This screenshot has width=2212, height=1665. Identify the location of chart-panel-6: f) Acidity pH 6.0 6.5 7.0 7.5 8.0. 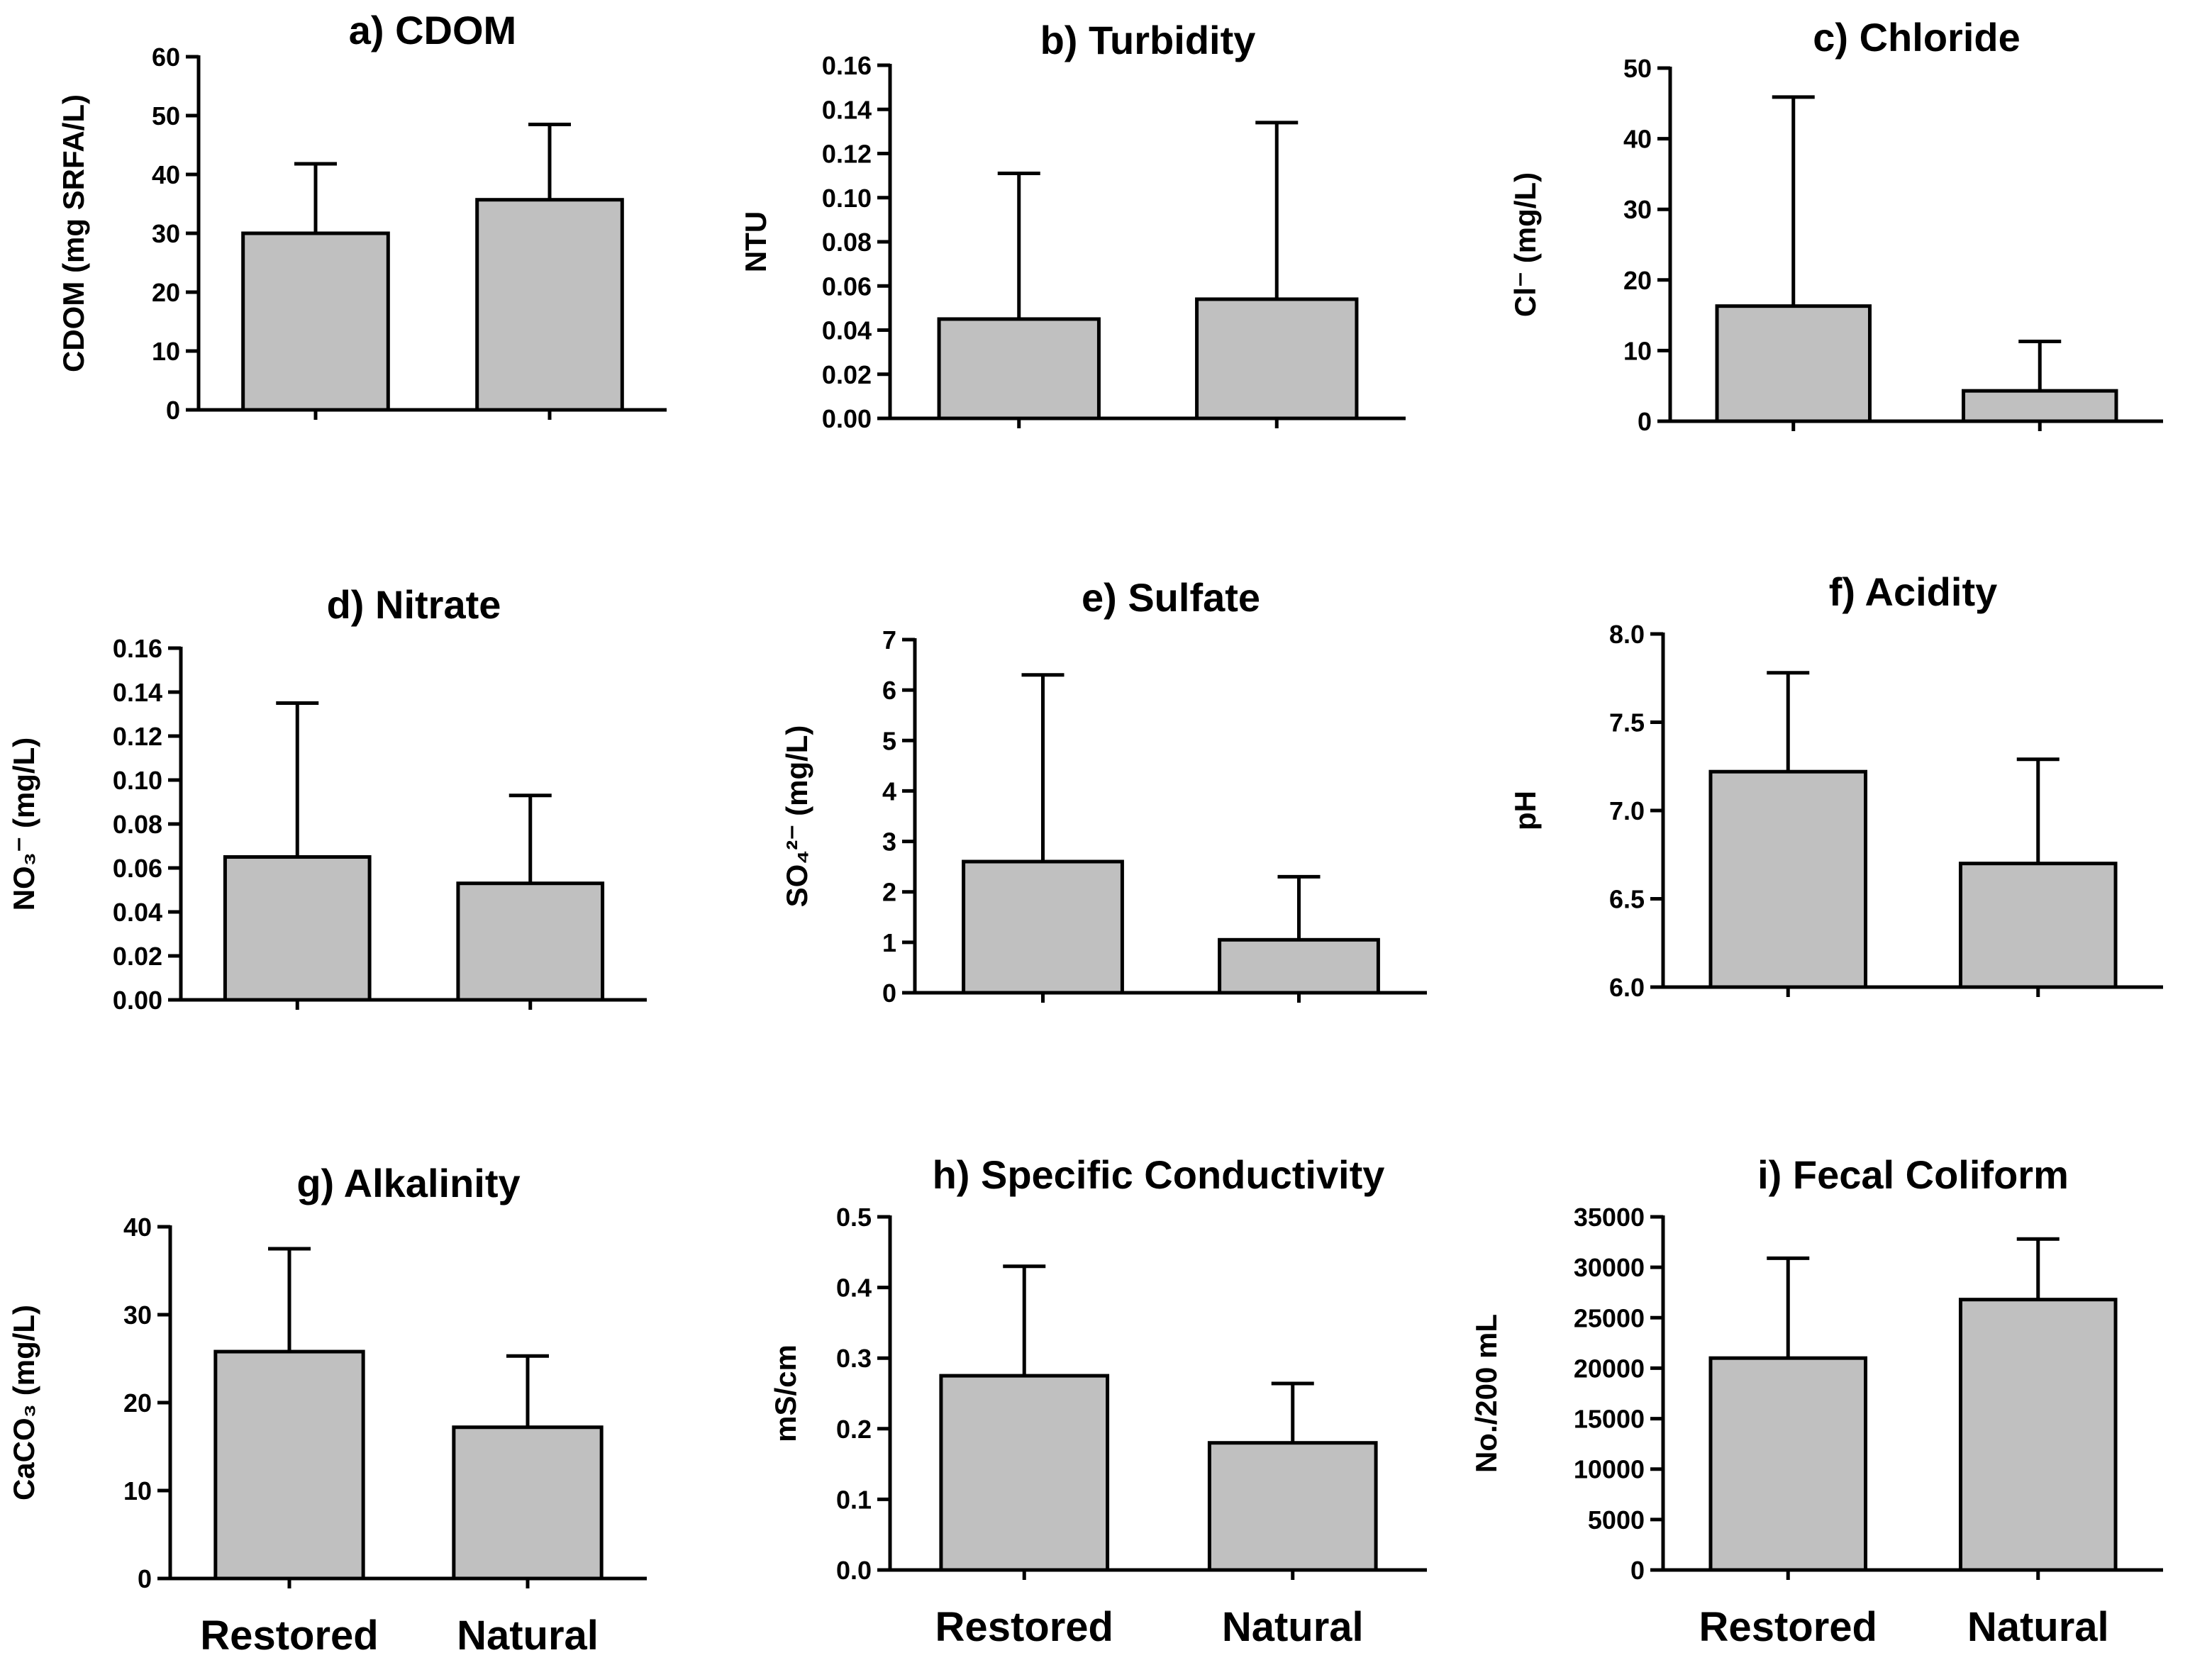
(1835, 785).